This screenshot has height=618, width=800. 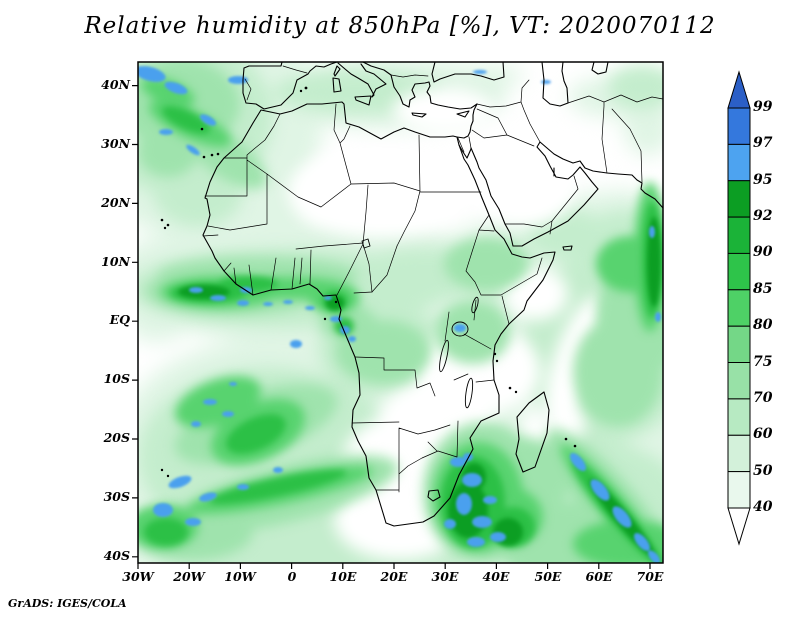 I want to click on madagascar-coastline, so click(x=532, y=432).